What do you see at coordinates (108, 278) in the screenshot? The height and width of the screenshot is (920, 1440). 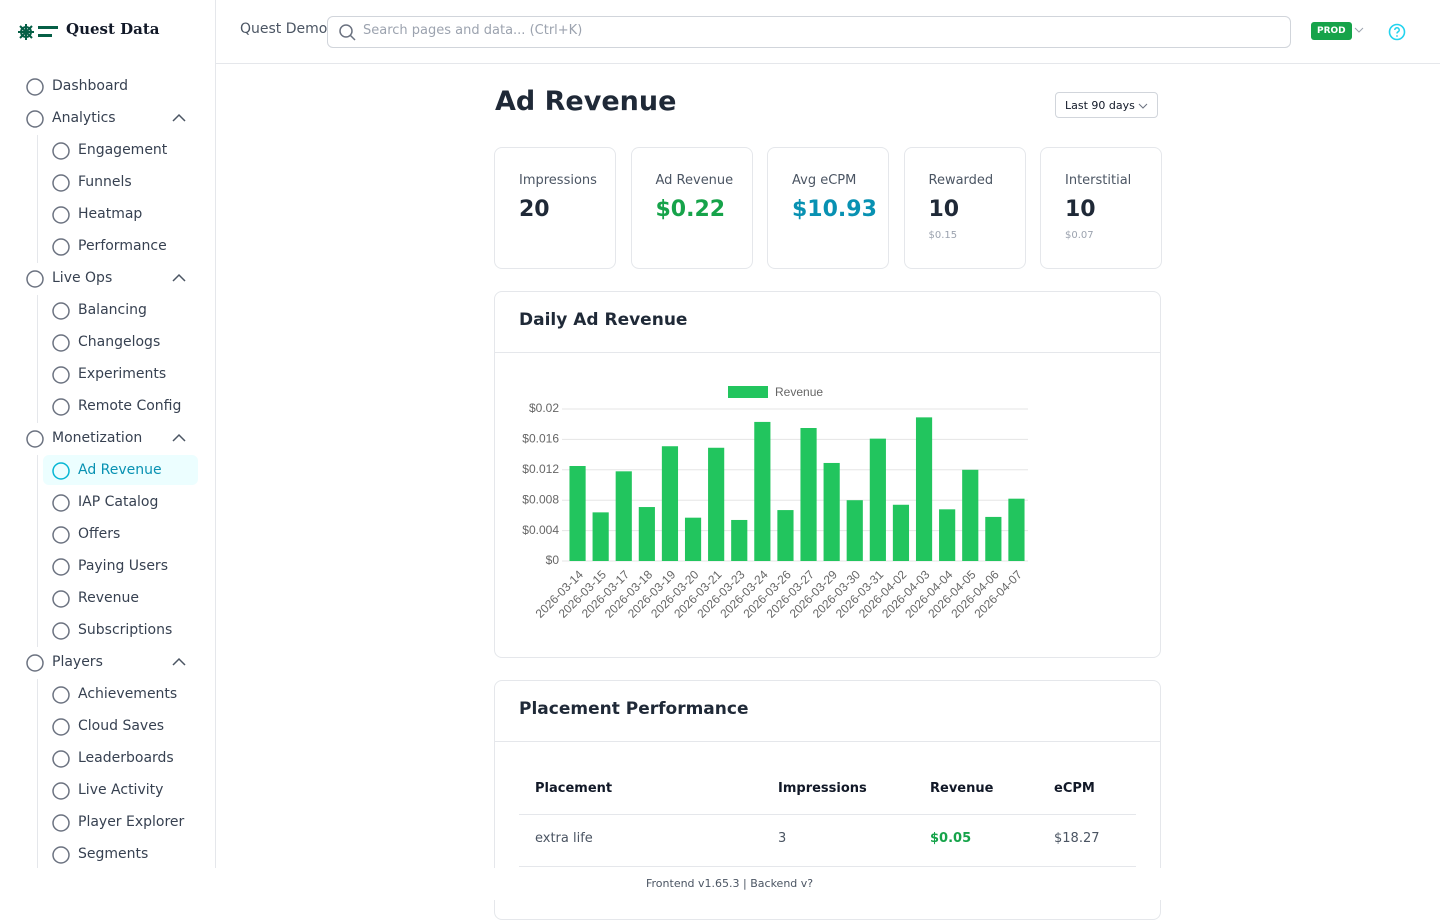 I see `nav-item: Live Ops` at bounding box center [108, 278].